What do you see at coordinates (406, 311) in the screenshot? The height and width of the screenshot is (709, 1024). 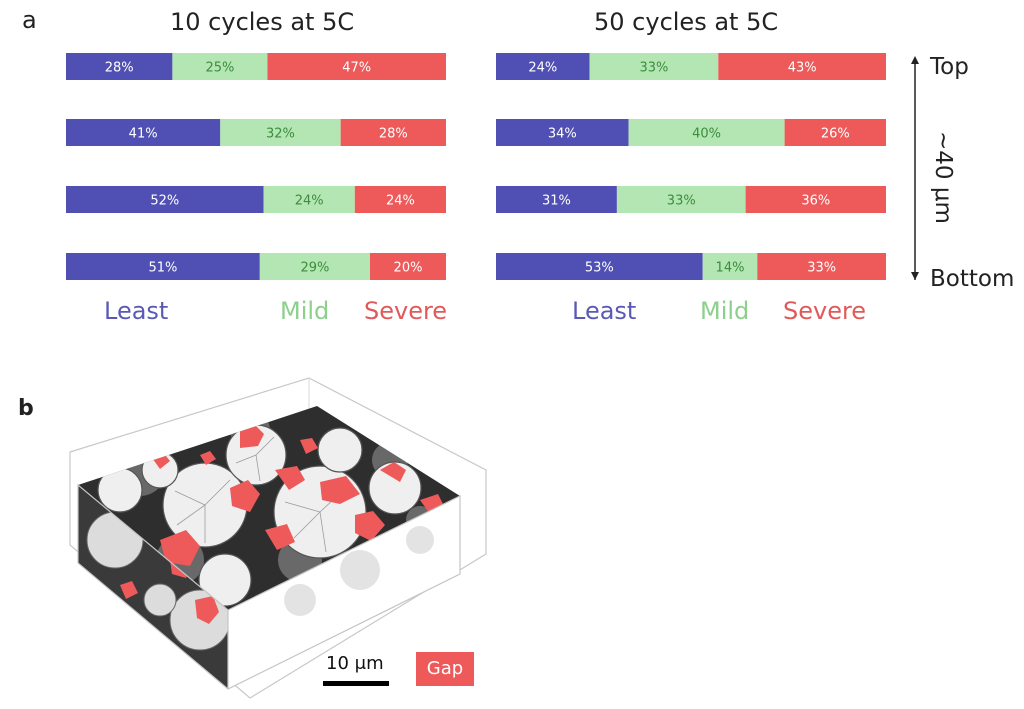 I see `legend-severe-left: Severe` at bounding box center [406, 311].